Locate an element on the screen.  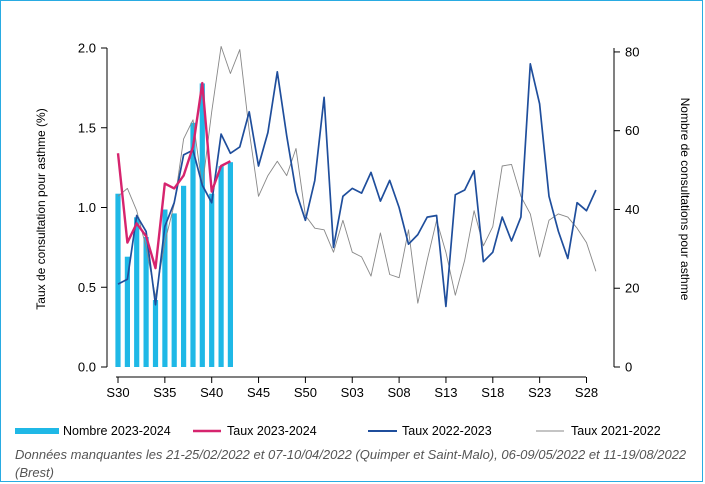
right-tick-label-0: 0 is located at coordinates (628, 367).